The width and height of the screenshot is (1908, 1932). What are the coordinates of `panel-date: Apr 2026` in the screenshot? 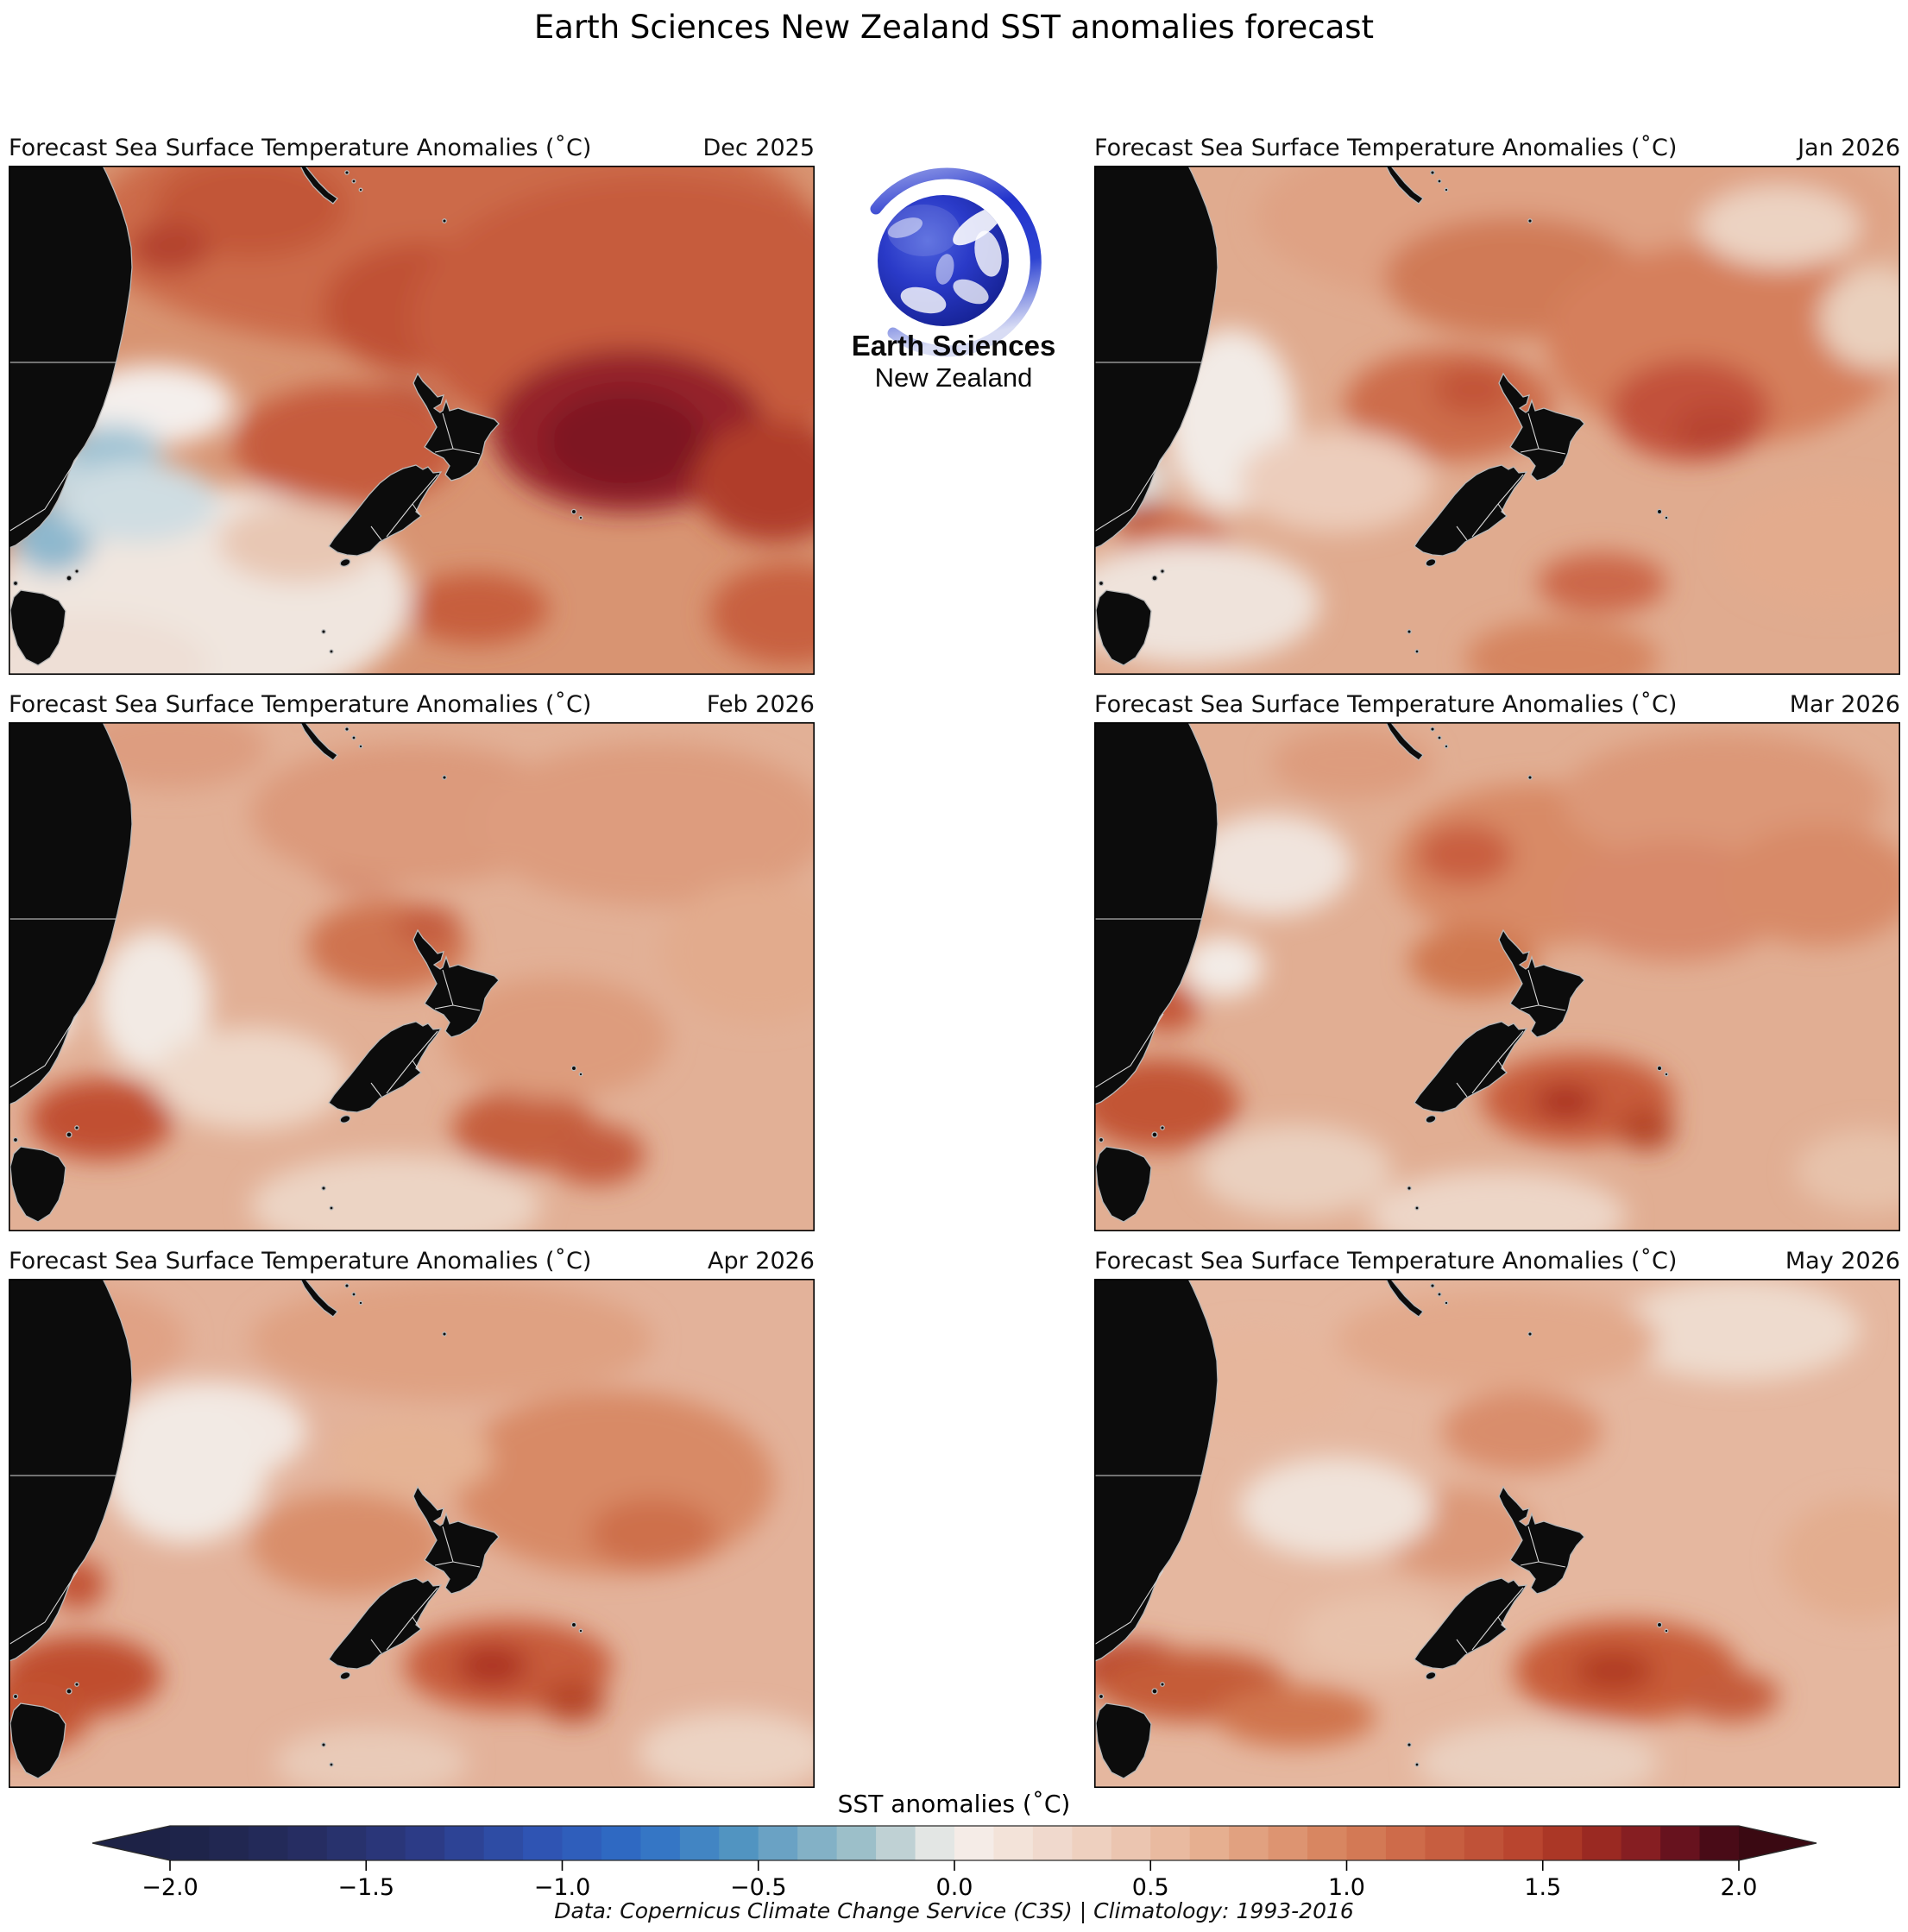 It's located at (761, 1261).